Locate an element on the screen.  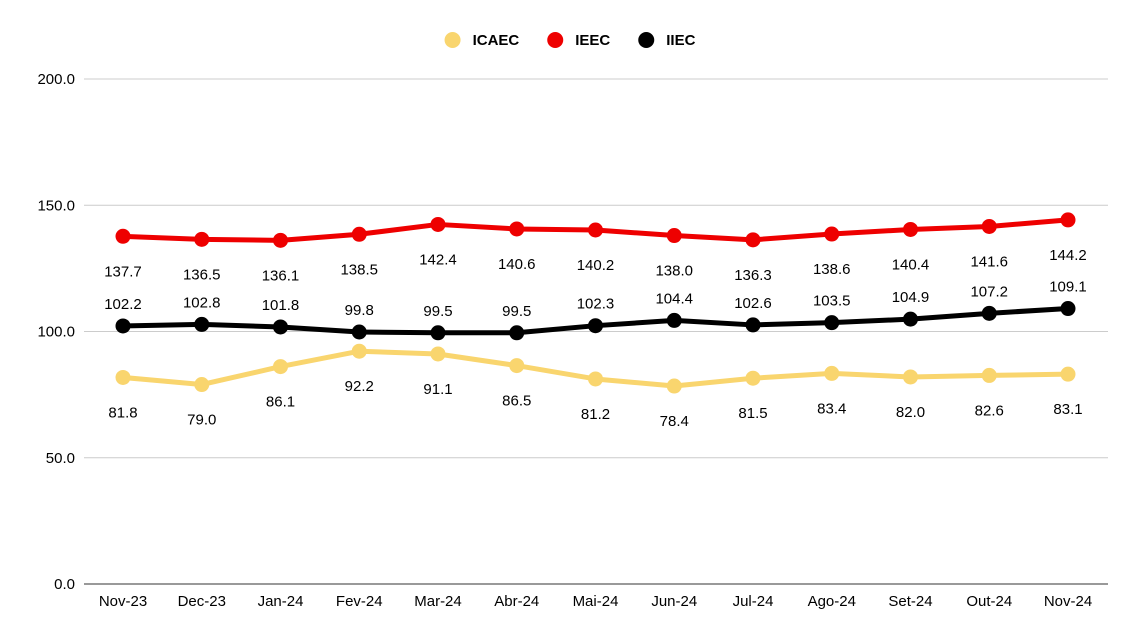
data-label-icaec: 83.4 is located at coordinates (831, 408).